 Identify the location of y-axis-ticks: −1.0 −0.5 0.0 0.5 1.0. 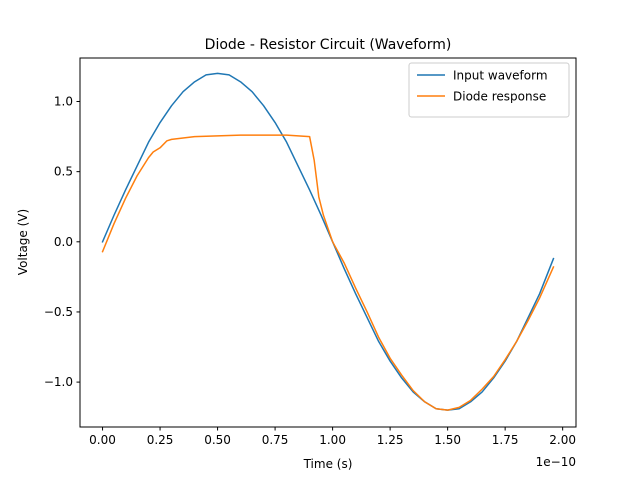
(62, 241).